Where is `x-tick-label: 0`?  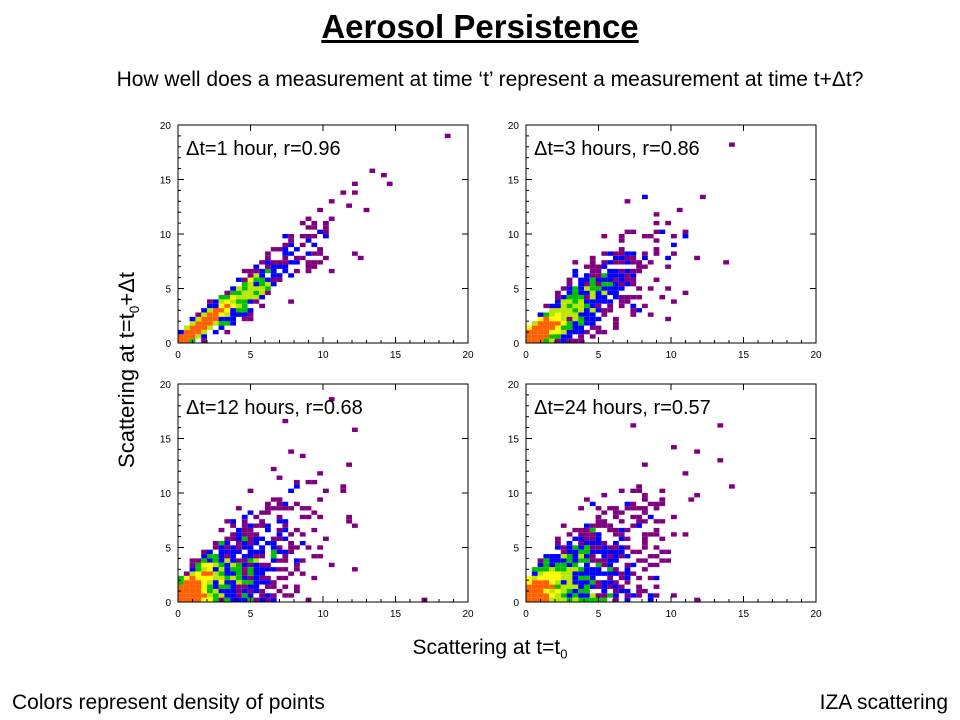 x-tick-label: 0 is located at coordinates (526, 355).